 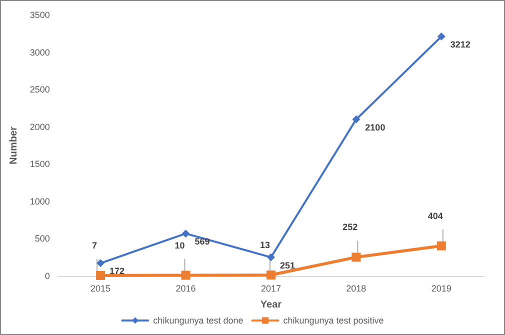 I want to click on x-tick-label: 2018, so click(x=356, y=289).